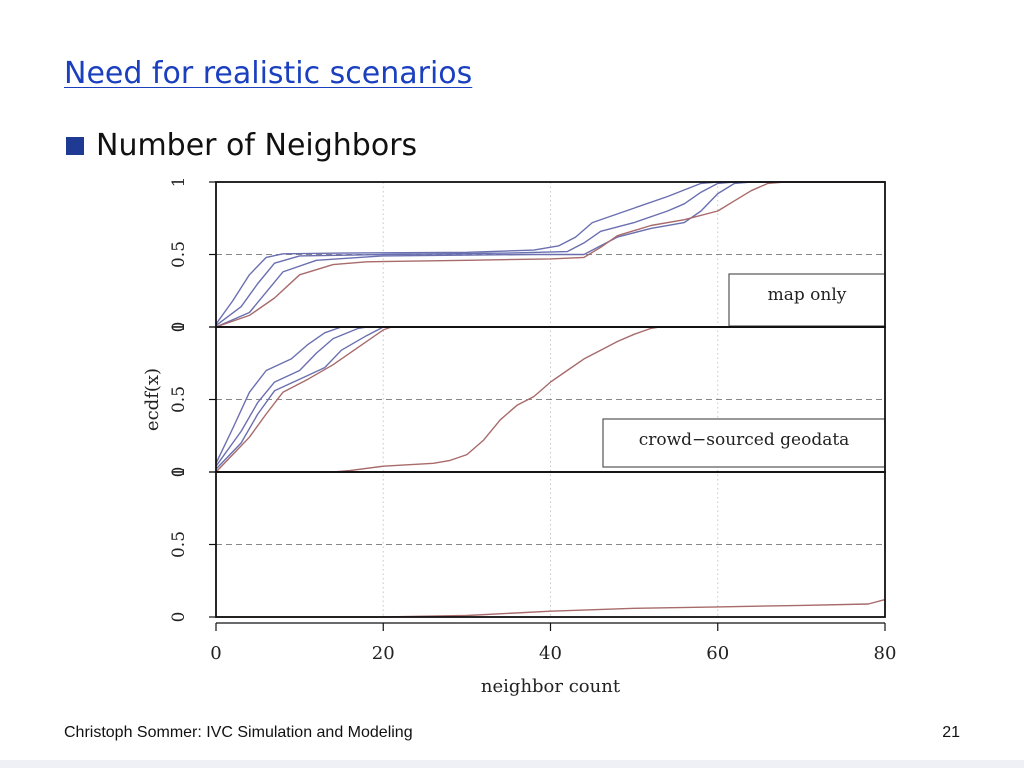 This screenshot has height=768, width=1024. Describe the element at coordinates (75, 145) in the screenshot. I see `bullet-square-icon` at that location.